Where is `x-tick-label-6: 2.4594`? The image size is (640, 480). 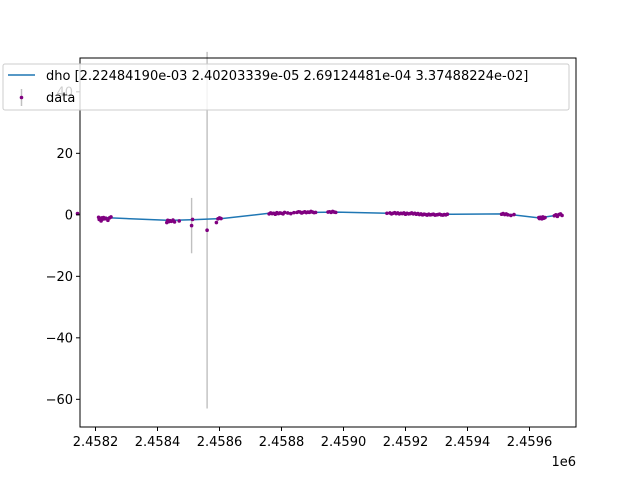 x-tick-label-6: 2.4594 is located at coordinates (468, 442).